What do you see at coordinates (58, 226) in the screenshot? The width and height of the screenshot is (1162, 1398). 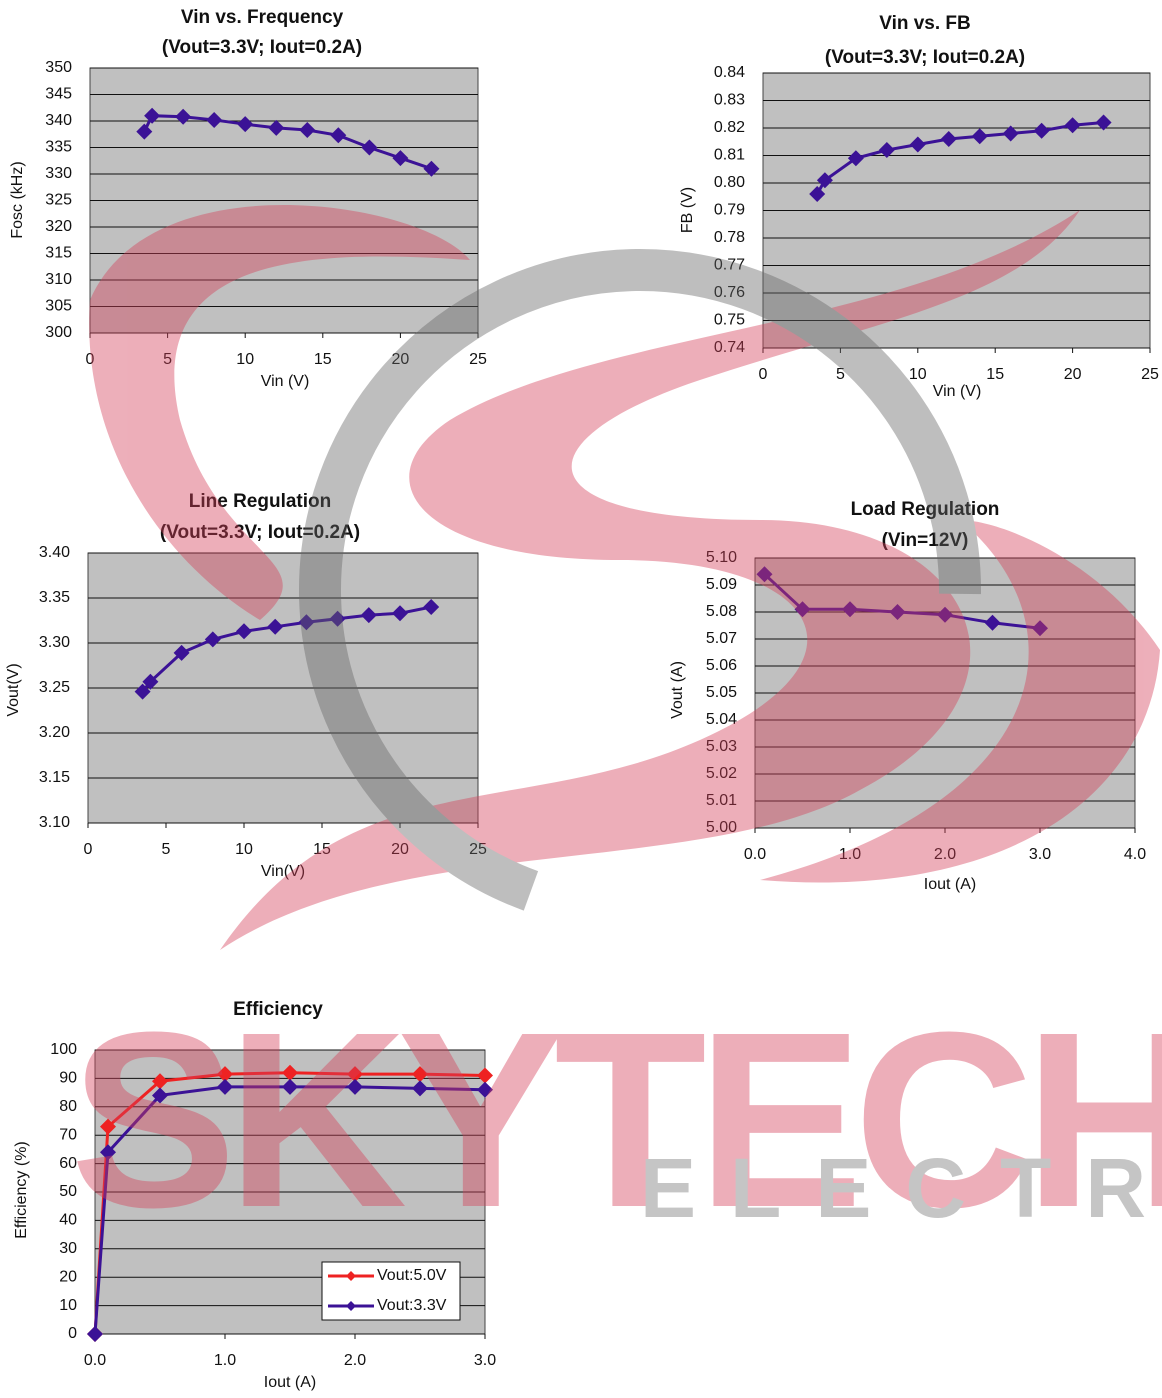 I see `y-tick-label: 320` at bounding box center [58, 226].